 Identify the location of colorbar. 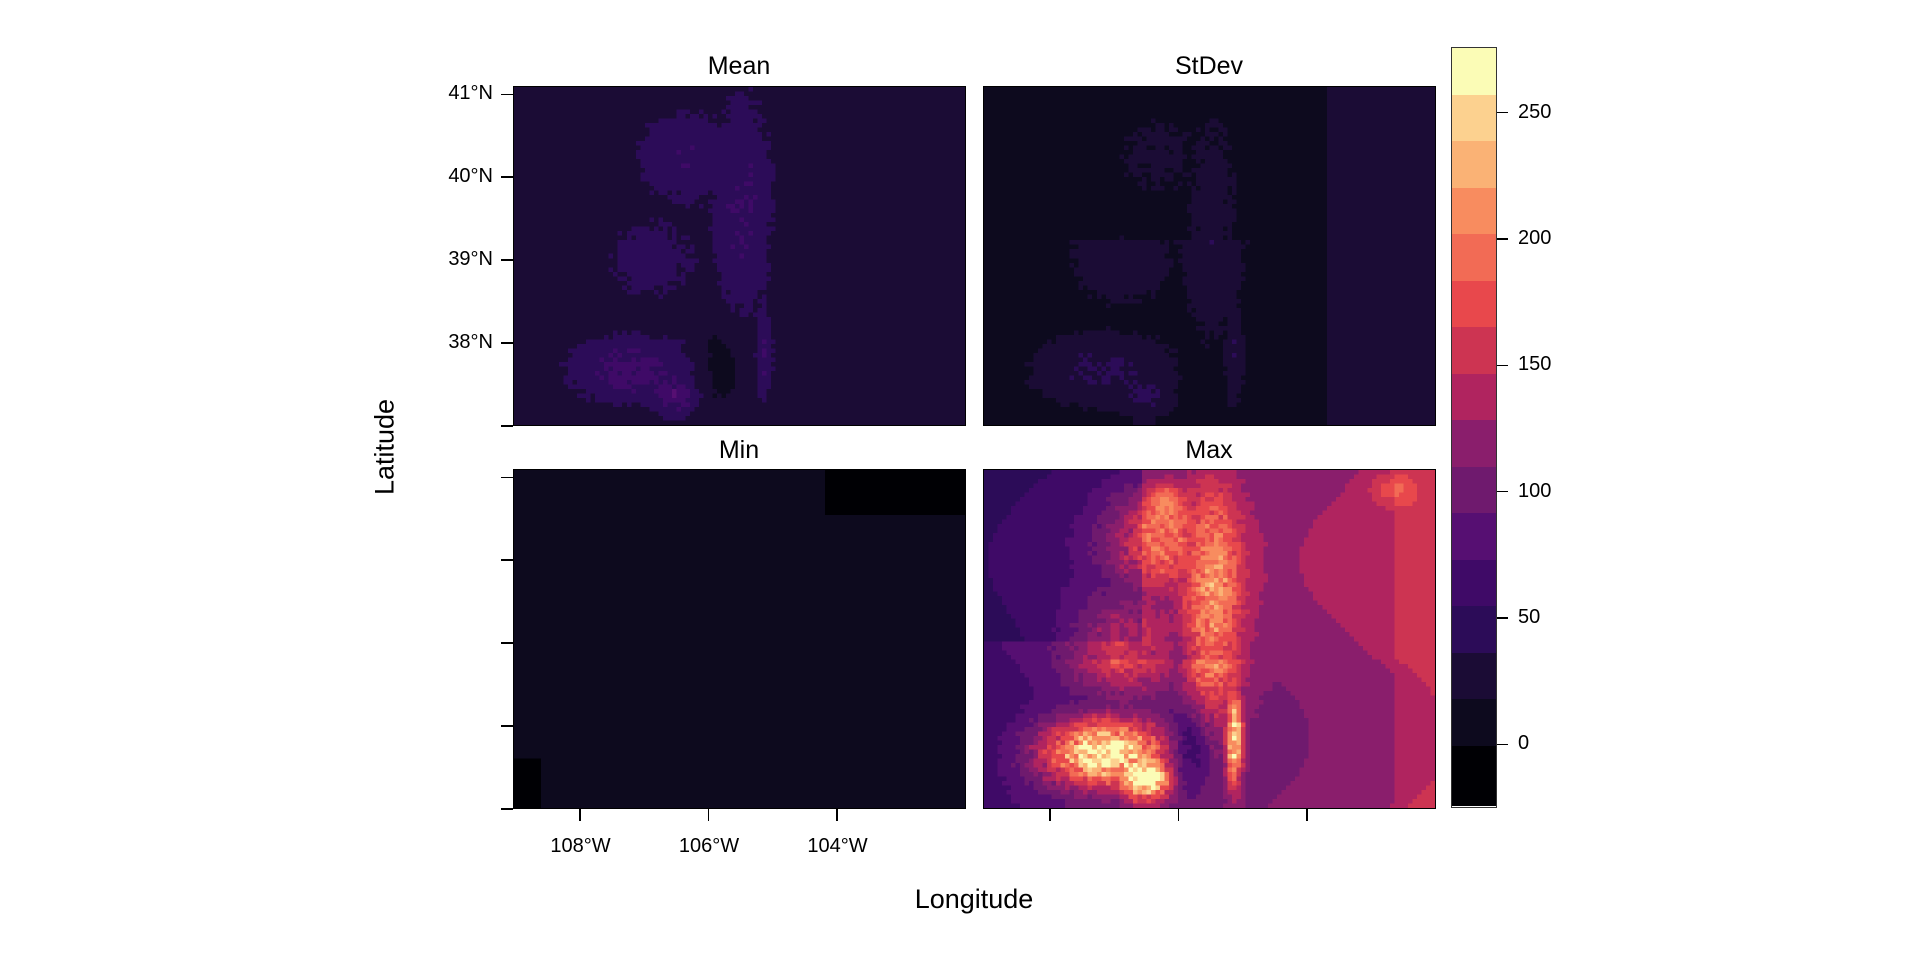
(1474, 427).